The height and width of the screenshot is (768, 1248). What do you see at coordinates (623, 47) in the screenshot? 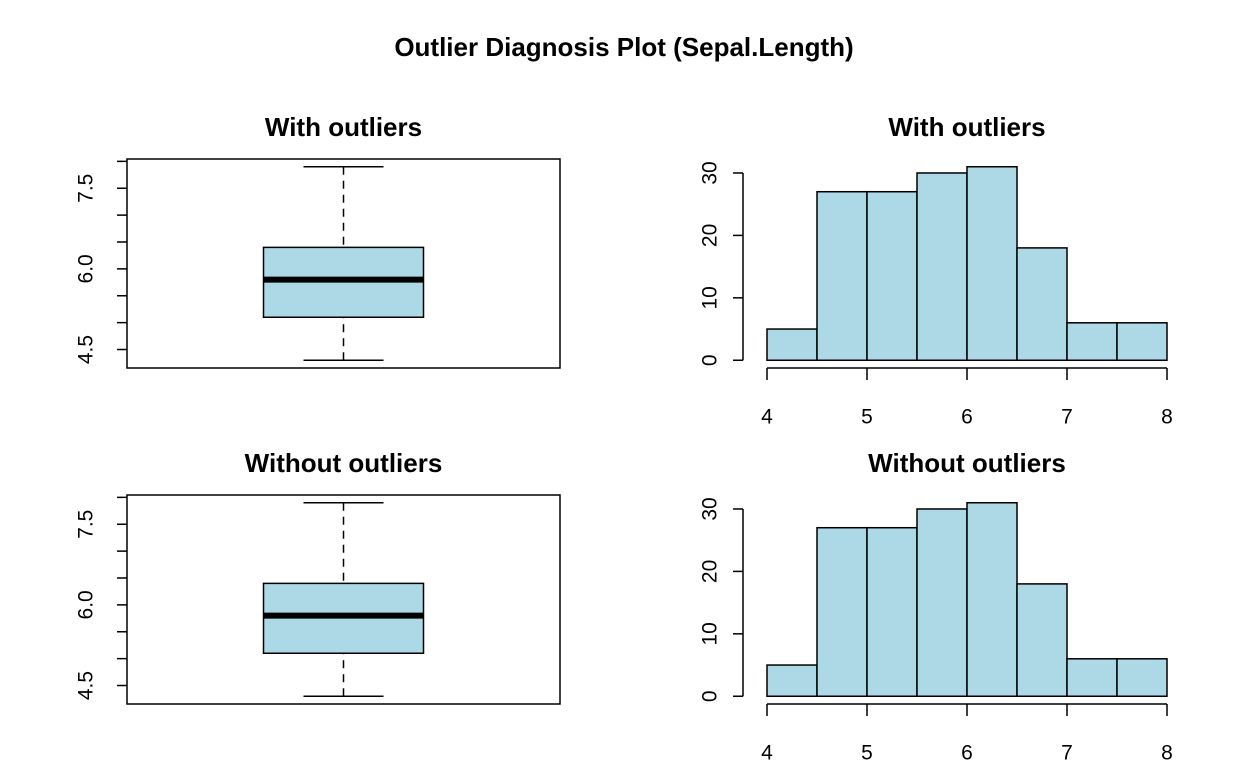
I see `figure-title: Outlier Diagnosis Plot (Sepal.Length)` at bounding box center [623, 47].